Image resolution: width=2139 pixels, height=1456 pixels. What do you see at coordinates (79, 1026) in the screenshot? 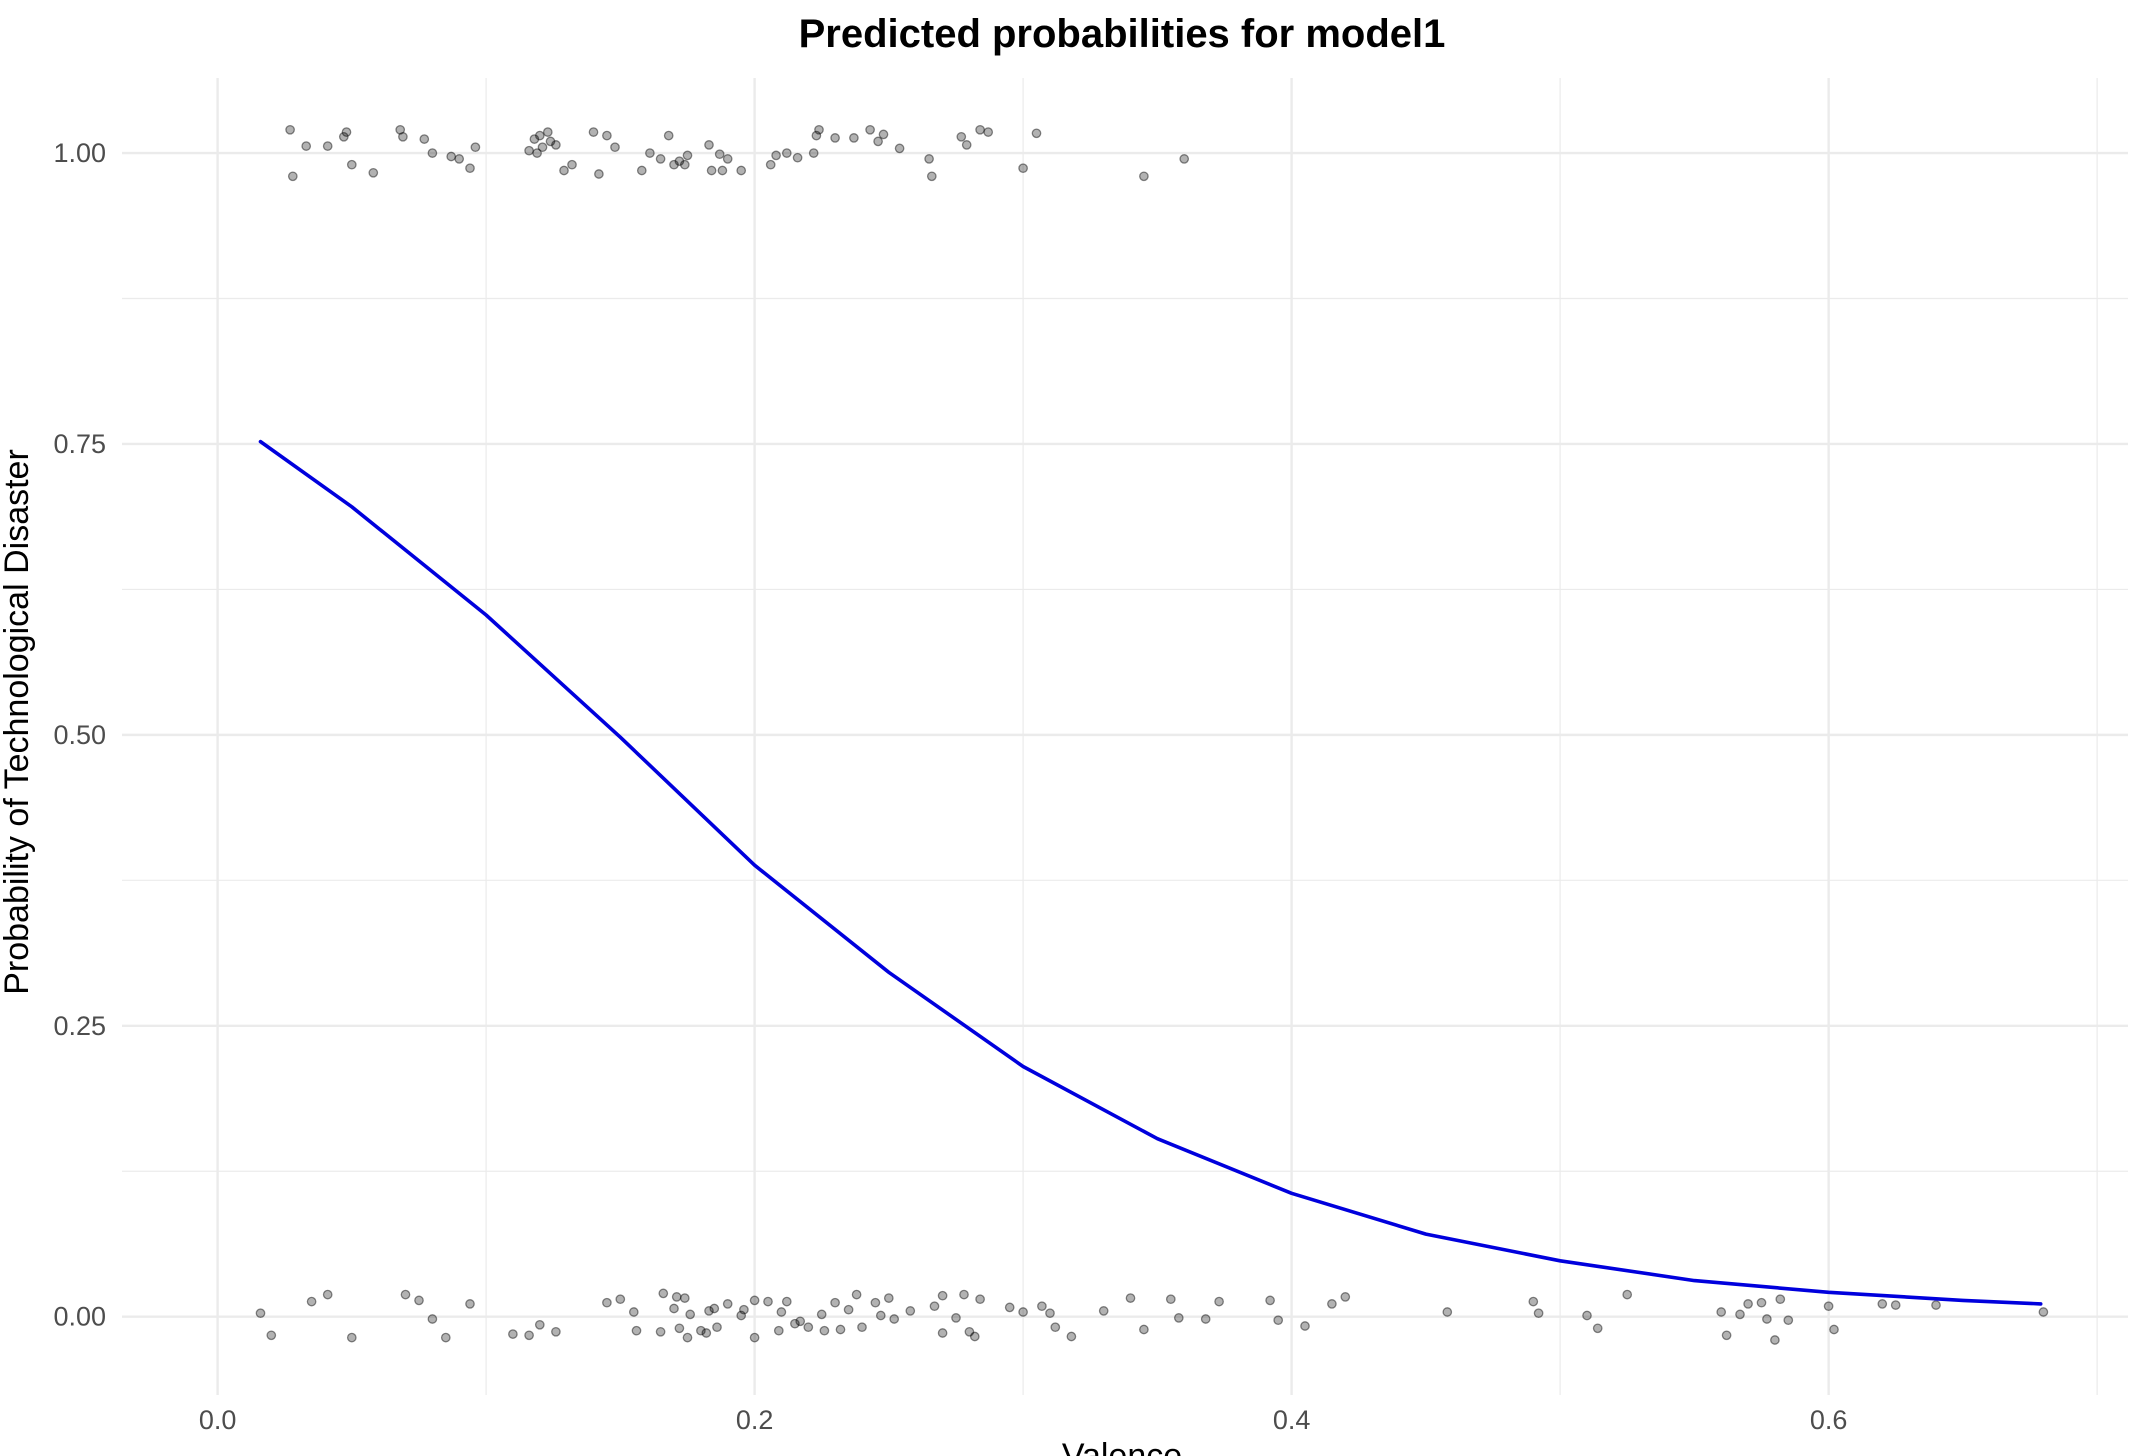
I see `y-tick-label-1: 0.25` at bounding box center [79, 1026].